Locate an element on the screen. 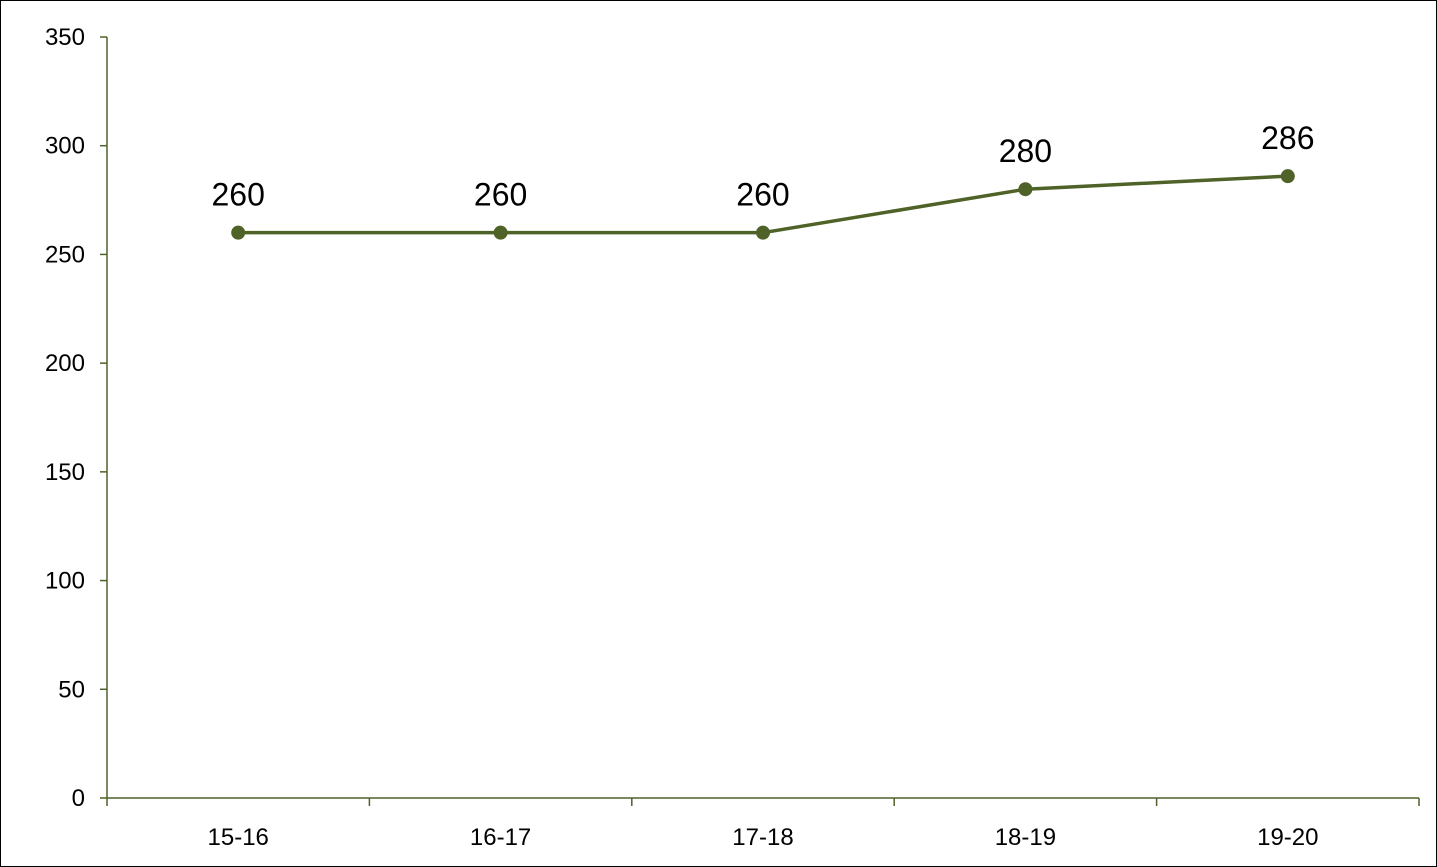 The width and height of the screenshot is (1437, 867). x-tick-label: 19-20 is located at coordinates (1287, 837).